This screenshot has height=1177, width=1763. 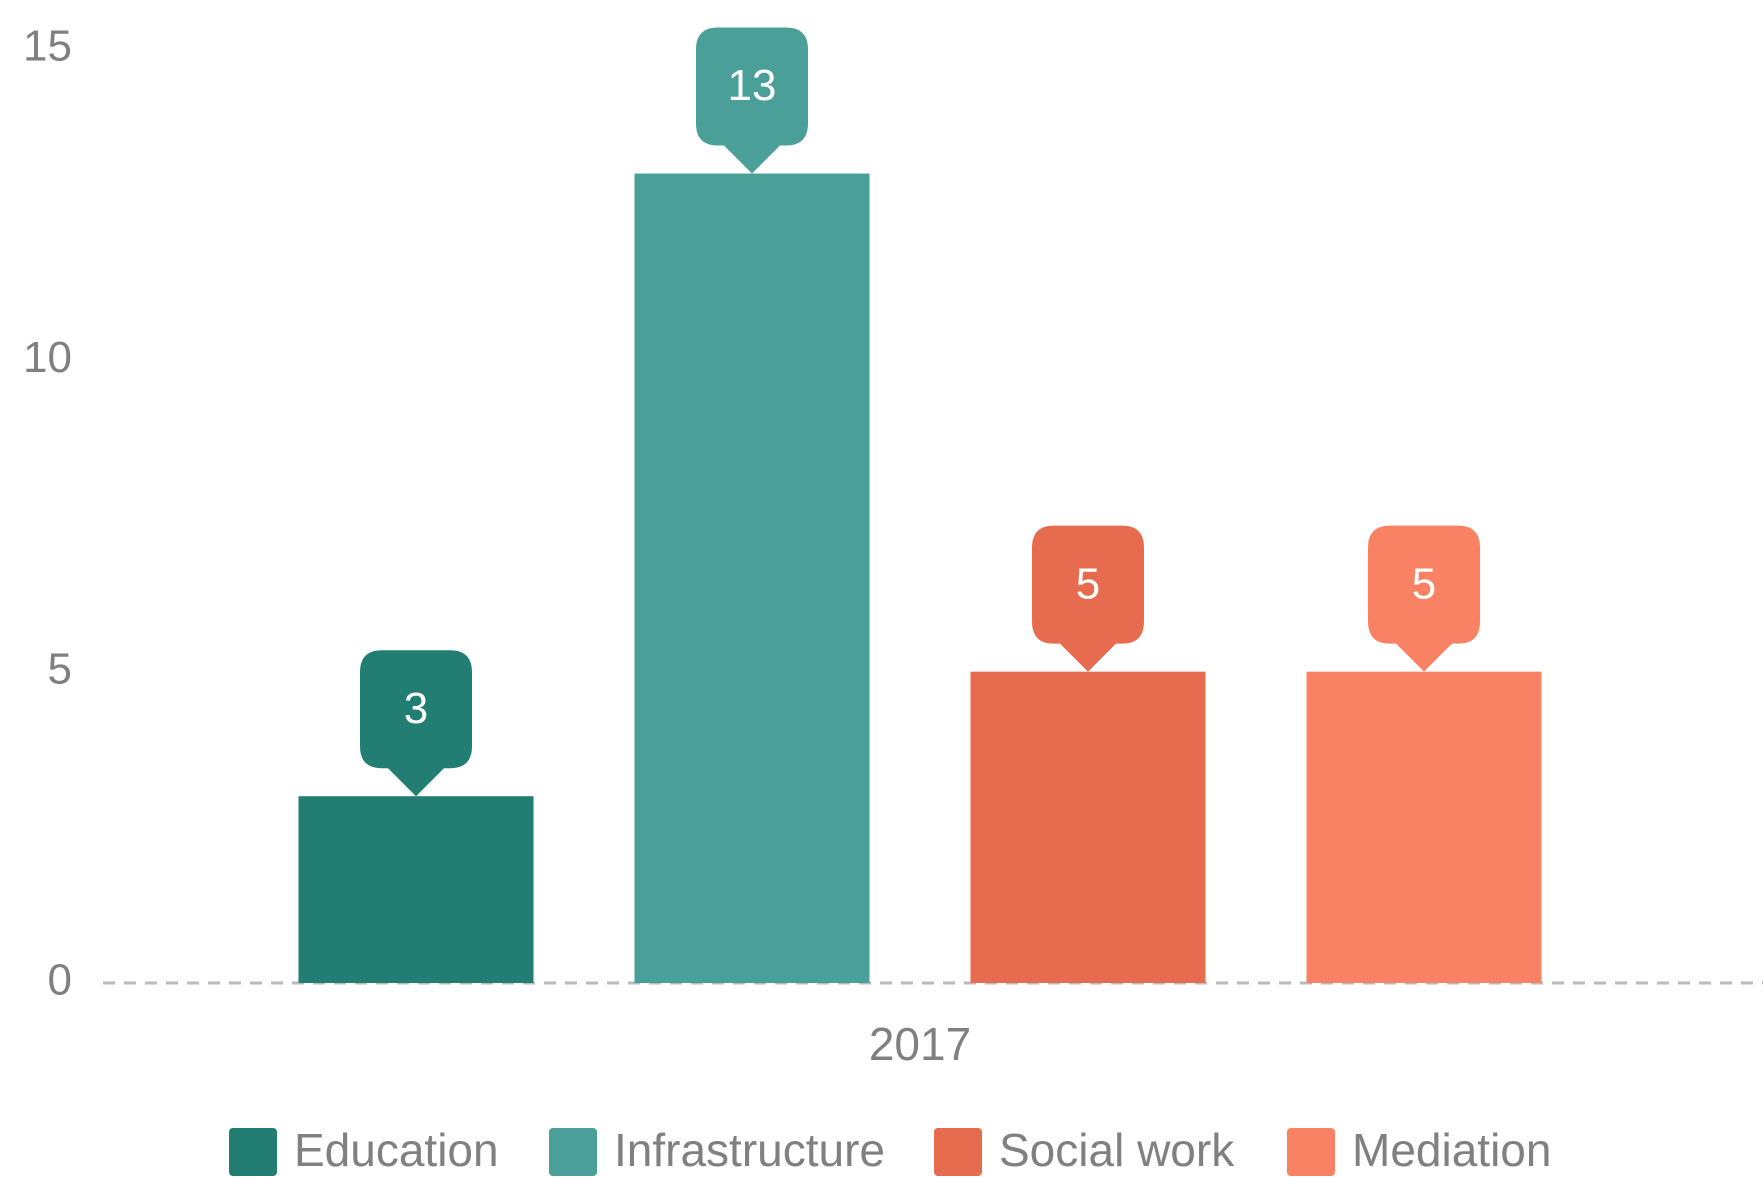 I want to click on y-tick-label: 5, so click(x=60, y=668).